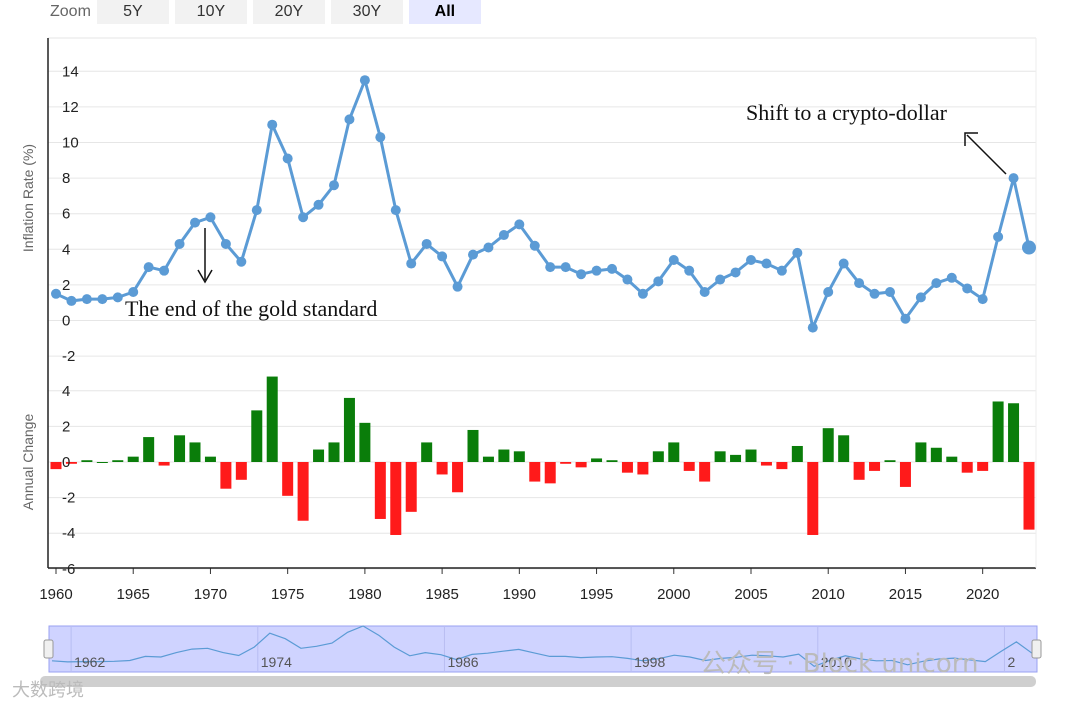 This screenshot has height=709, width=1080. Describe the element at coordinates (444, 12) in the screenshot. I see `zoom-all-button: All` at that location.